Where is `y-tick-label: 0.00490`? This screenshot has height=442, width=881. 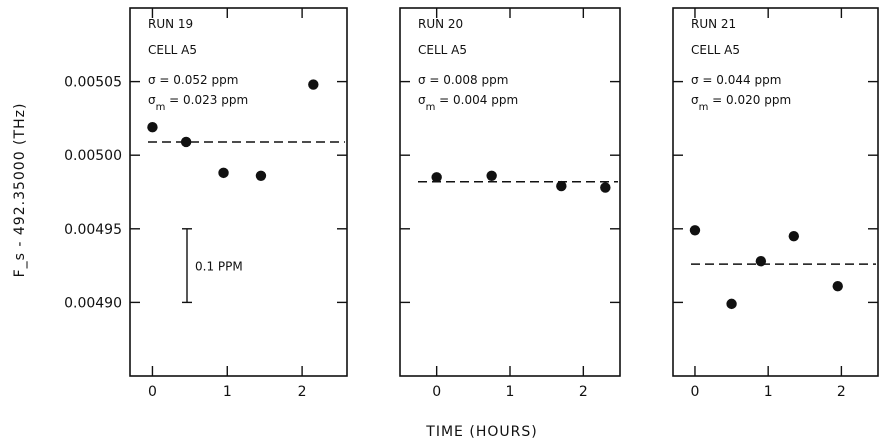 y-tick-label: 0.00490 is located at coordinates (93, 303).